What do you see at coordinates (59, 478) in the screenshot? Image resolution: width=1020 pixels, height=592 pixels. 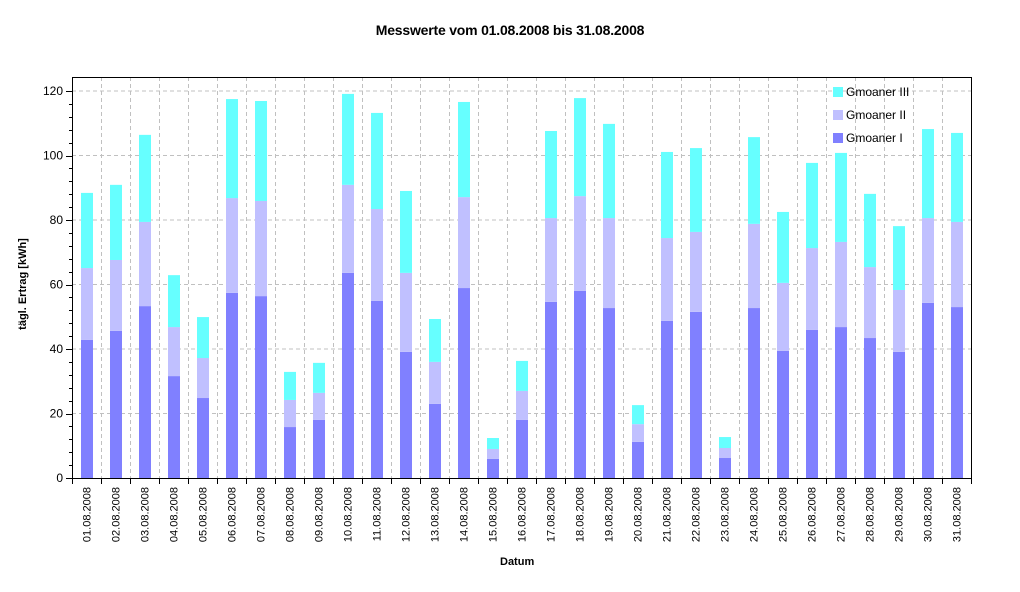 I see `y-tick-label: 0` at bounding box center [59, 478].